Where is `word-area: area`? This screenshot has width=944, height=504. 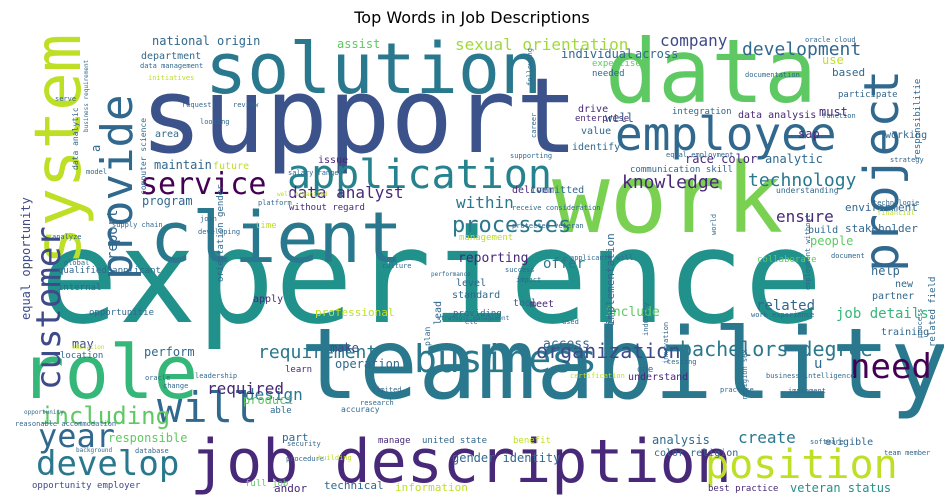 word-area: area is located at coordinates (167, 134).